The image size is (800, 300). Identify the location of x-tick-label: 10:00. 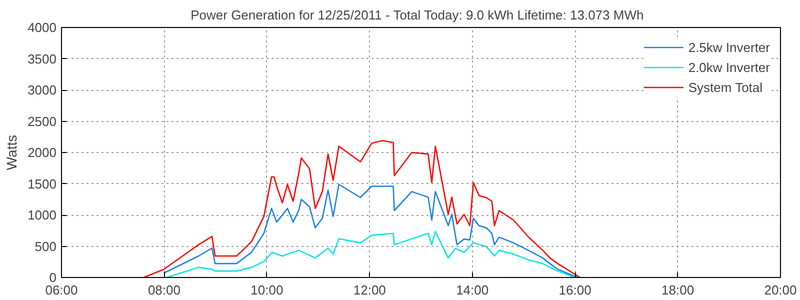
(267, 290).